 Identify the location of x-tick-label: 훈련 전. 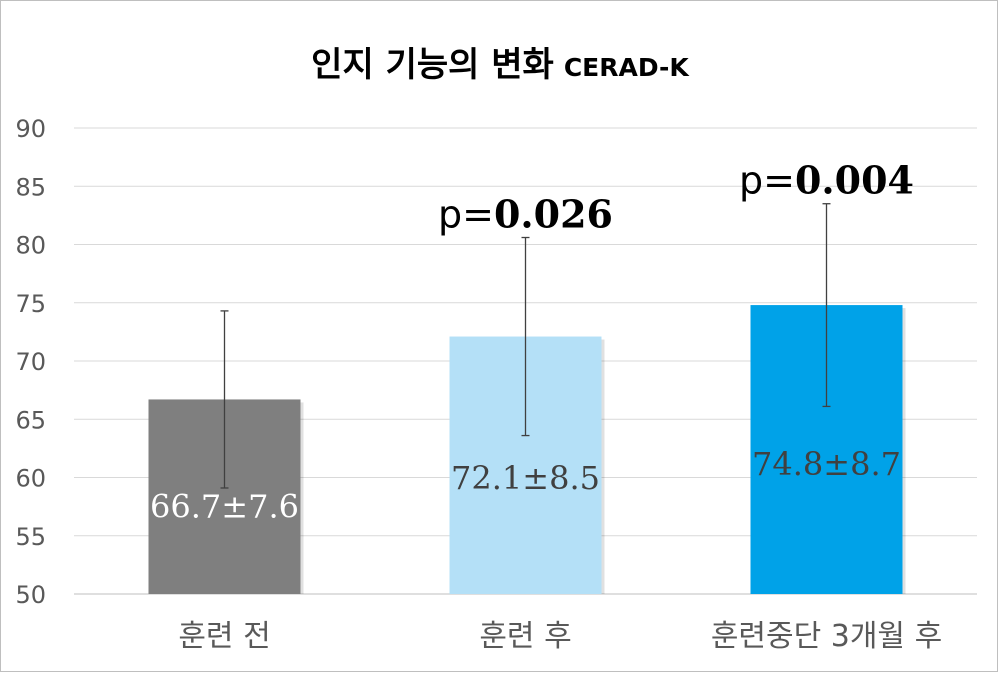
(224, 636).